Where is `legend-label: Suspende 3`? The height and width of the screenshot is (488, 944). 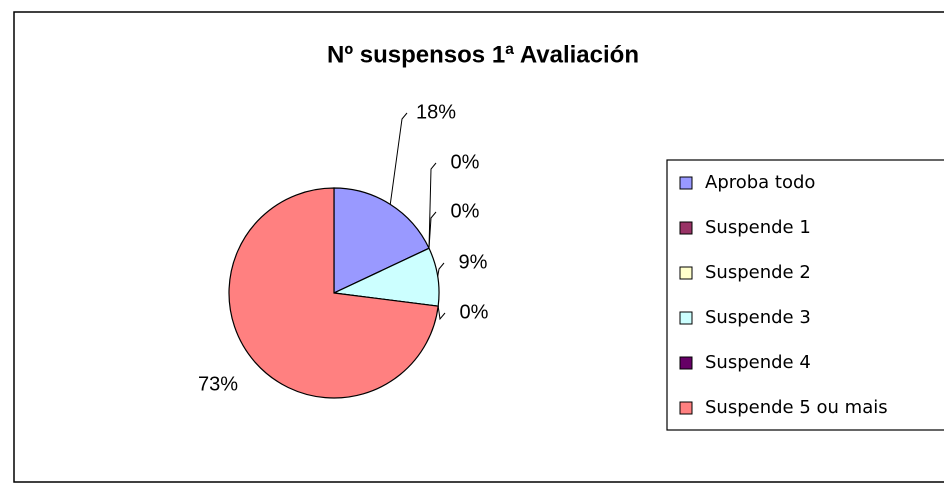
legend-label: Suspende 3 is located at coordinates (758, 317).